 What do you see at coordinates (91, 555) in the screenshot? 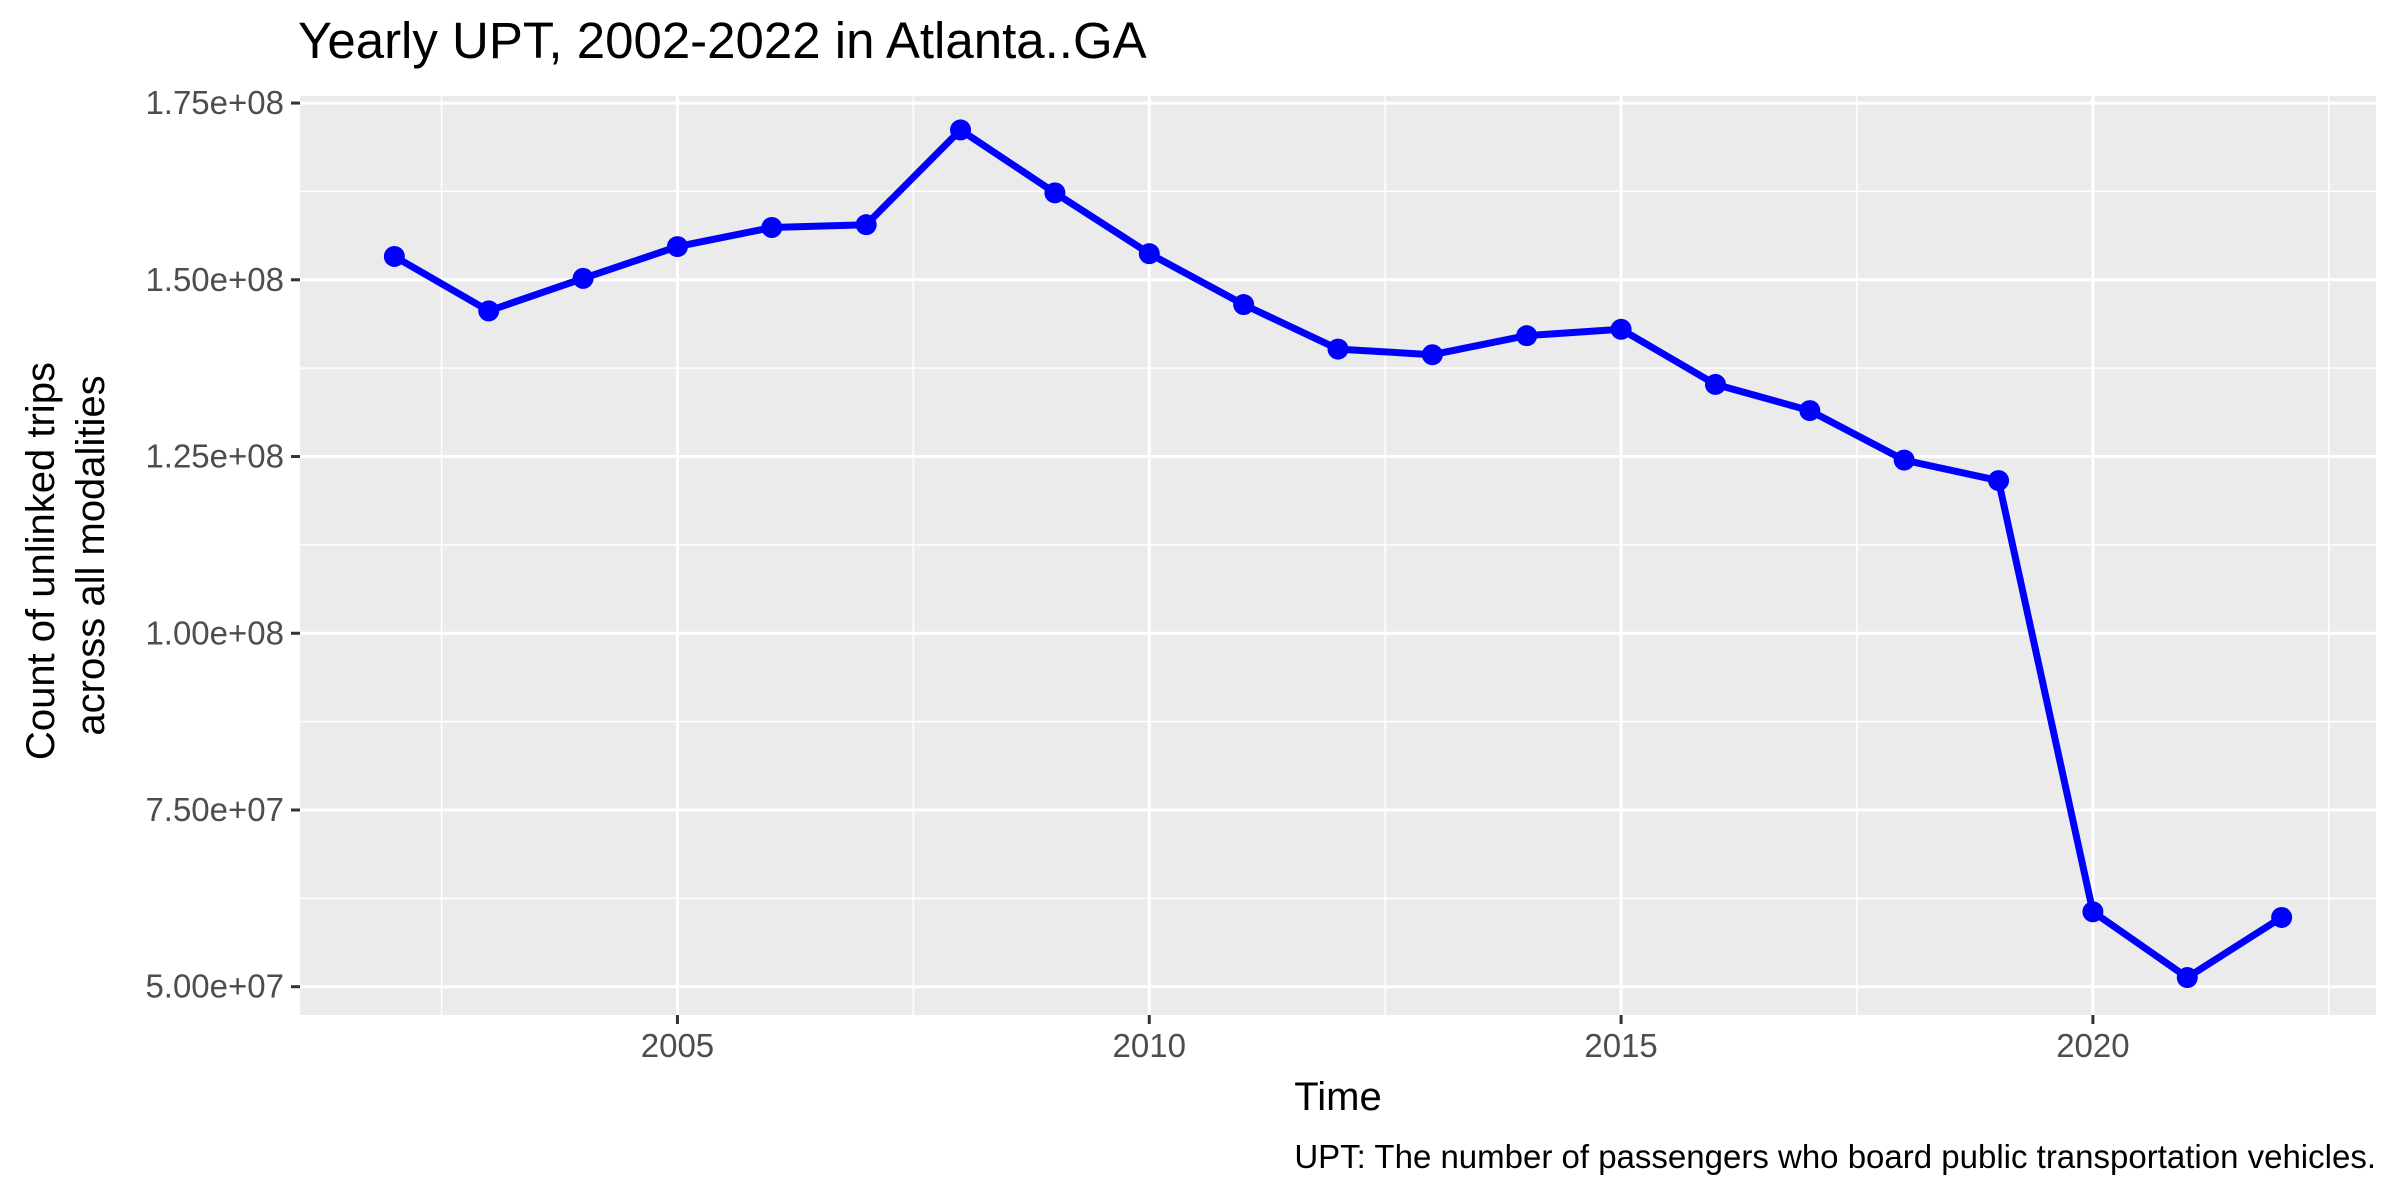
I see `y-axis-title-line-2: across all modalities` at bounding box center [91, 555].